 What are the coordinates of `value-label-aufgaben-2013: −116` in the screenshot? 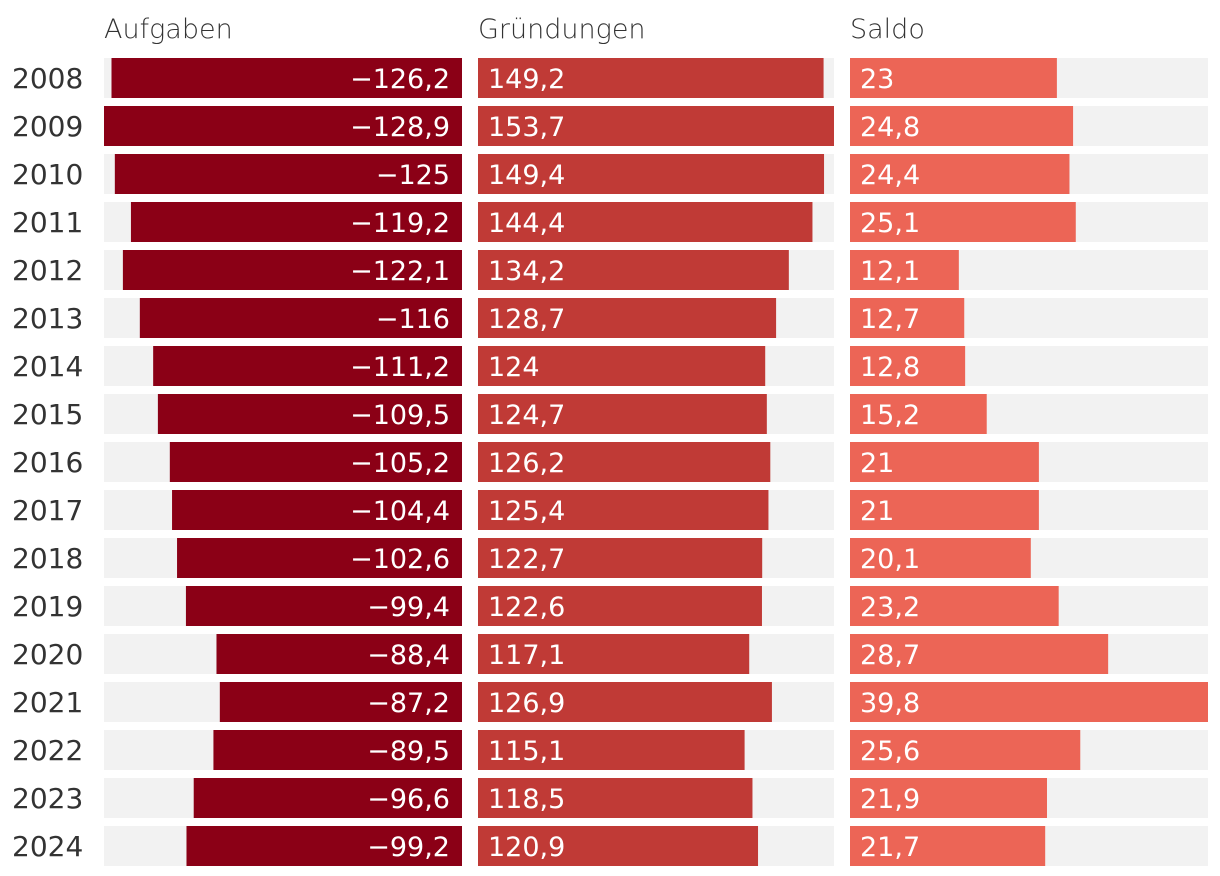 It's located at (413, 319).